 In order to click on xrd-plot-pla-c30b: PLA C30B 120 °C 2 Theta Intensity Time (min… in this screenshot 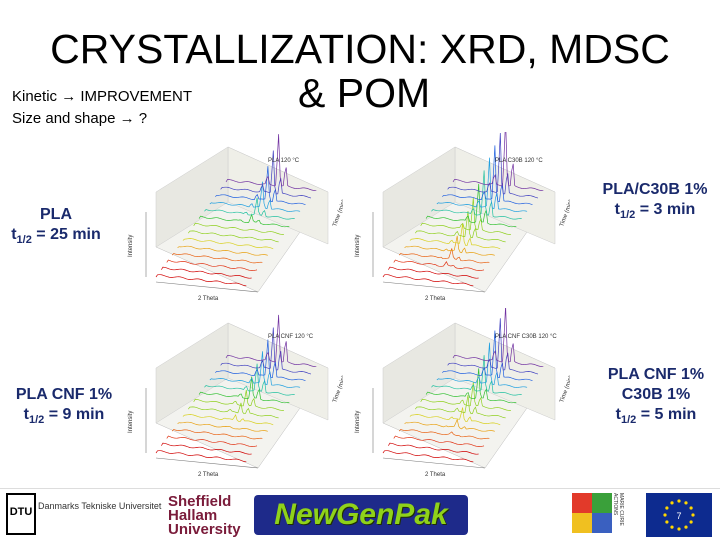, I will do `click(457, 217)`.